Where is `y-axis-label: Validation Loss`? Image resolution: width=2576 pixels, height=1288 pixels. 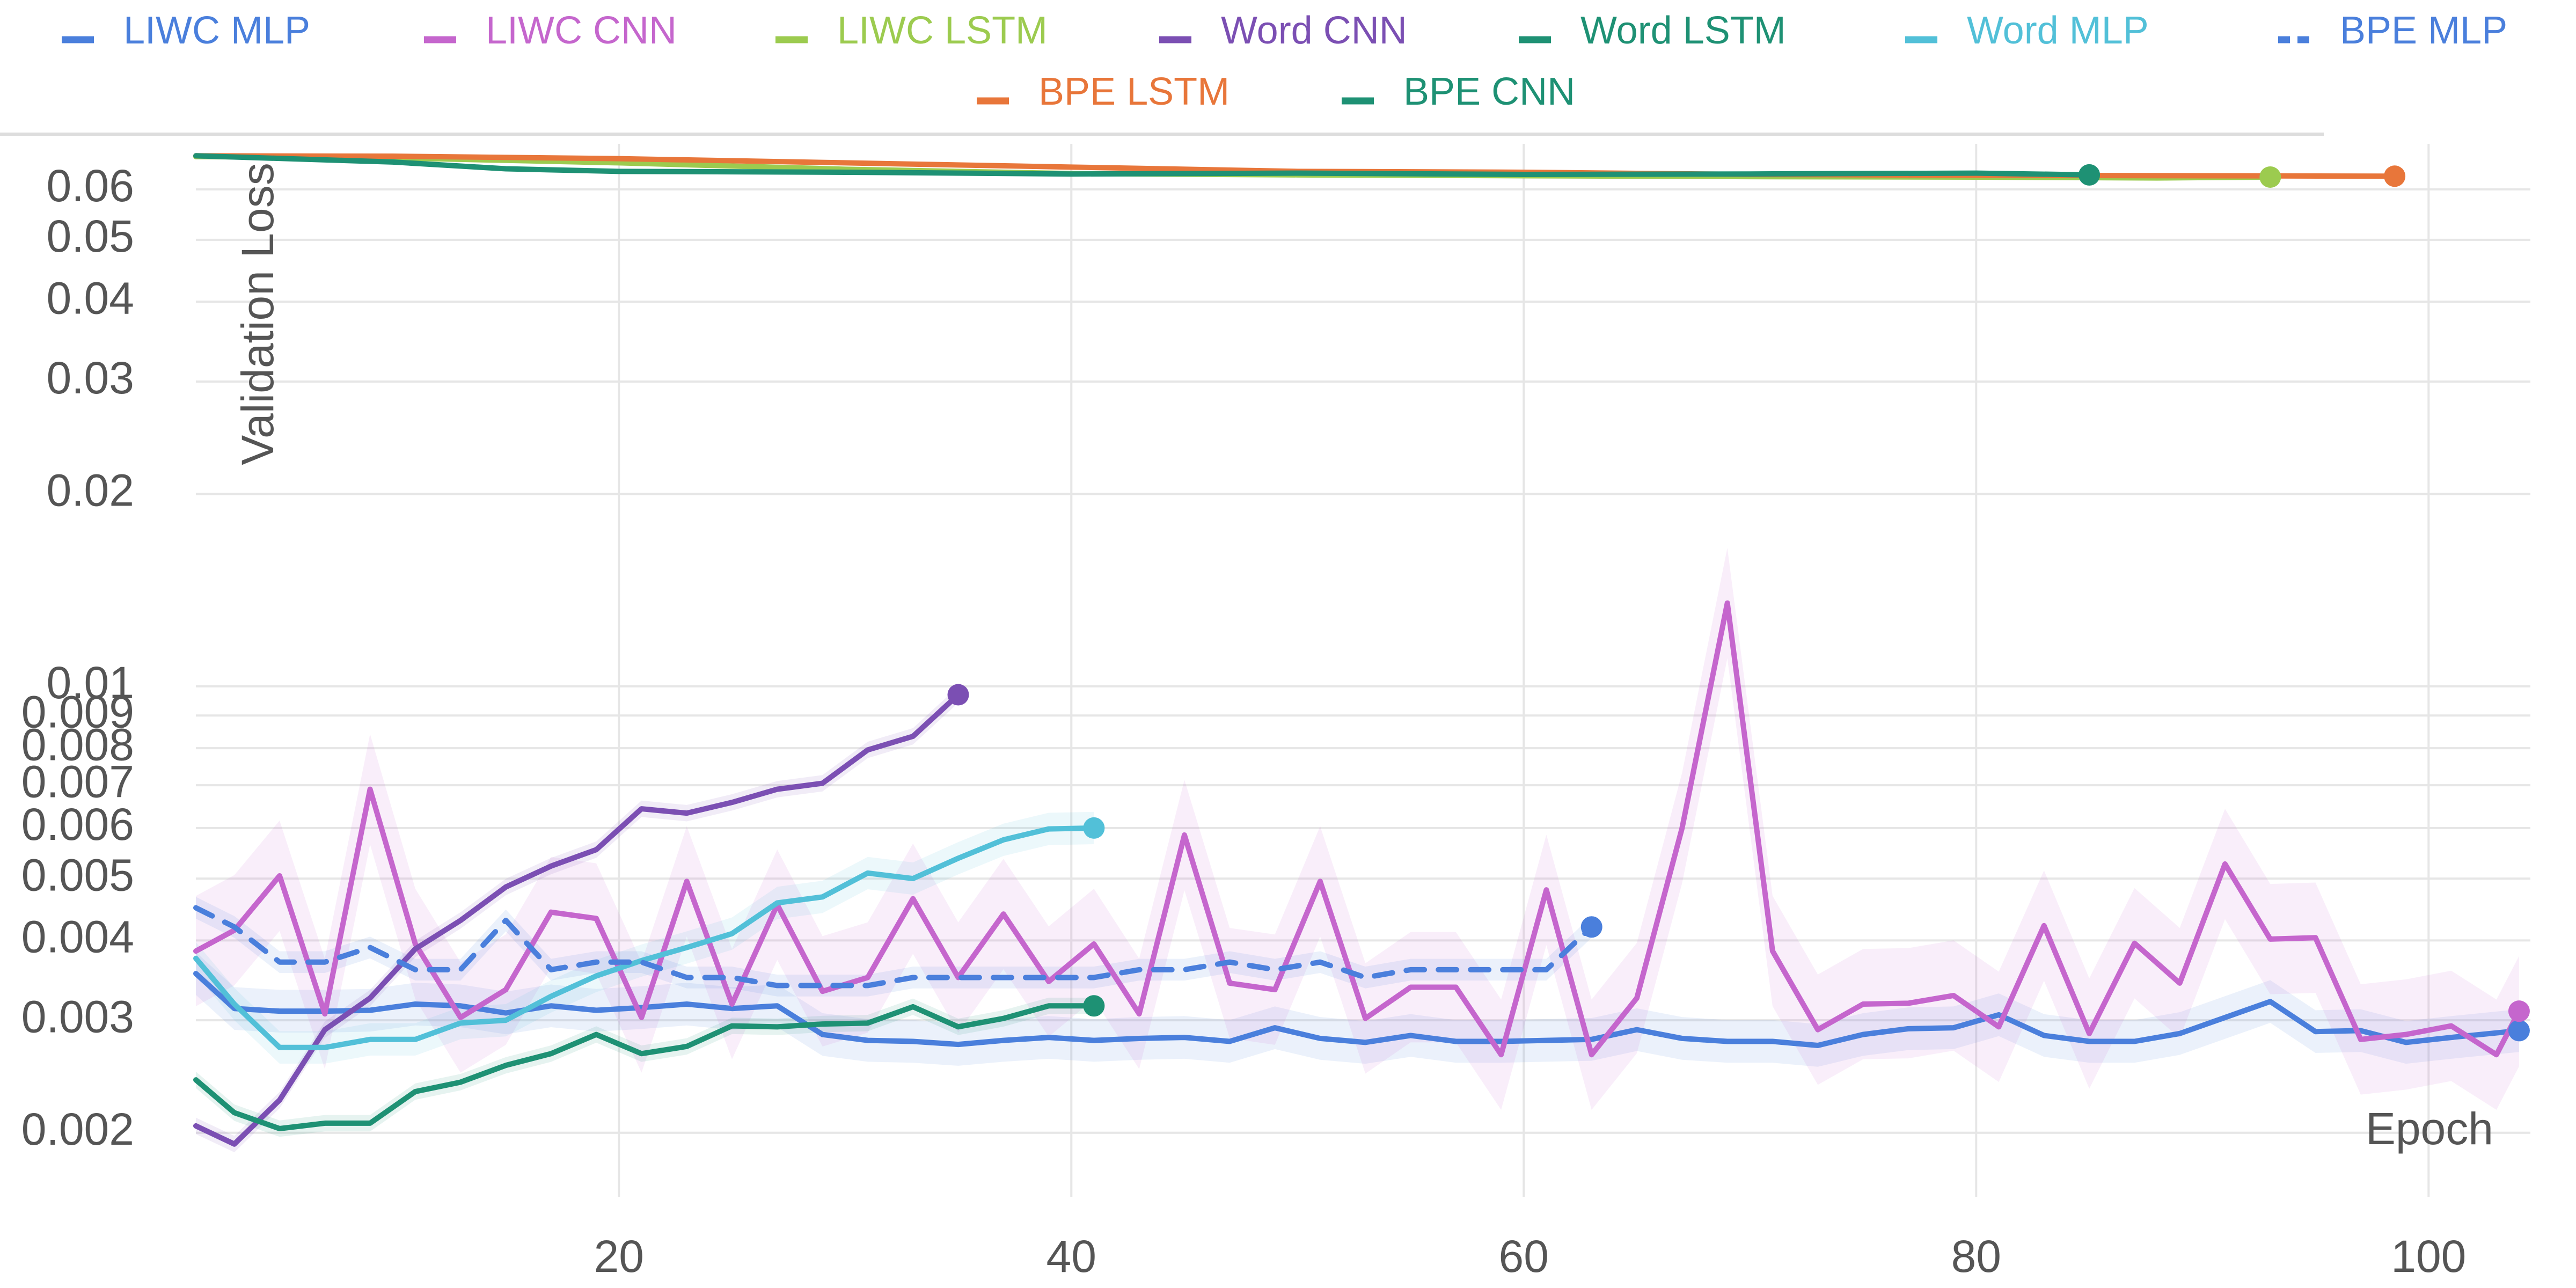
y-axis-label: Validation Loss is located at coordinates (257, 314).